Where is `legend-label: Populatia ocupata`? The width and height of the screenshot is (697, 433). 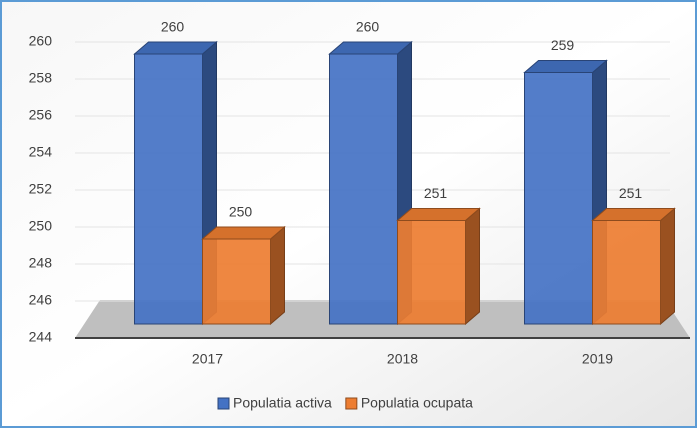 legend-label: Populatia ocupata is located at coordinates (417, 403).